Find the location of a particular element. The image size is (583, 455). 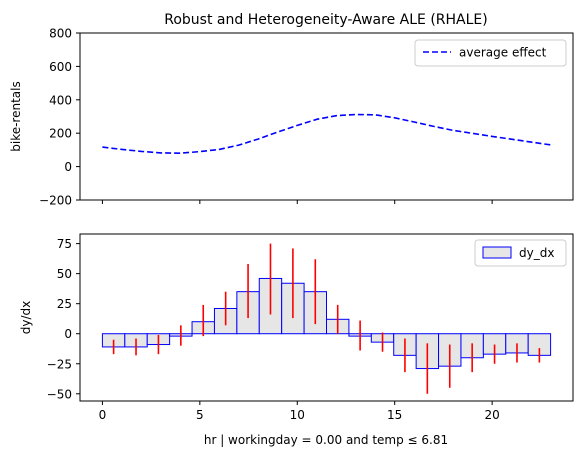

bottom-x-tick-label-2: 10 is located at coordinates (297, 415).